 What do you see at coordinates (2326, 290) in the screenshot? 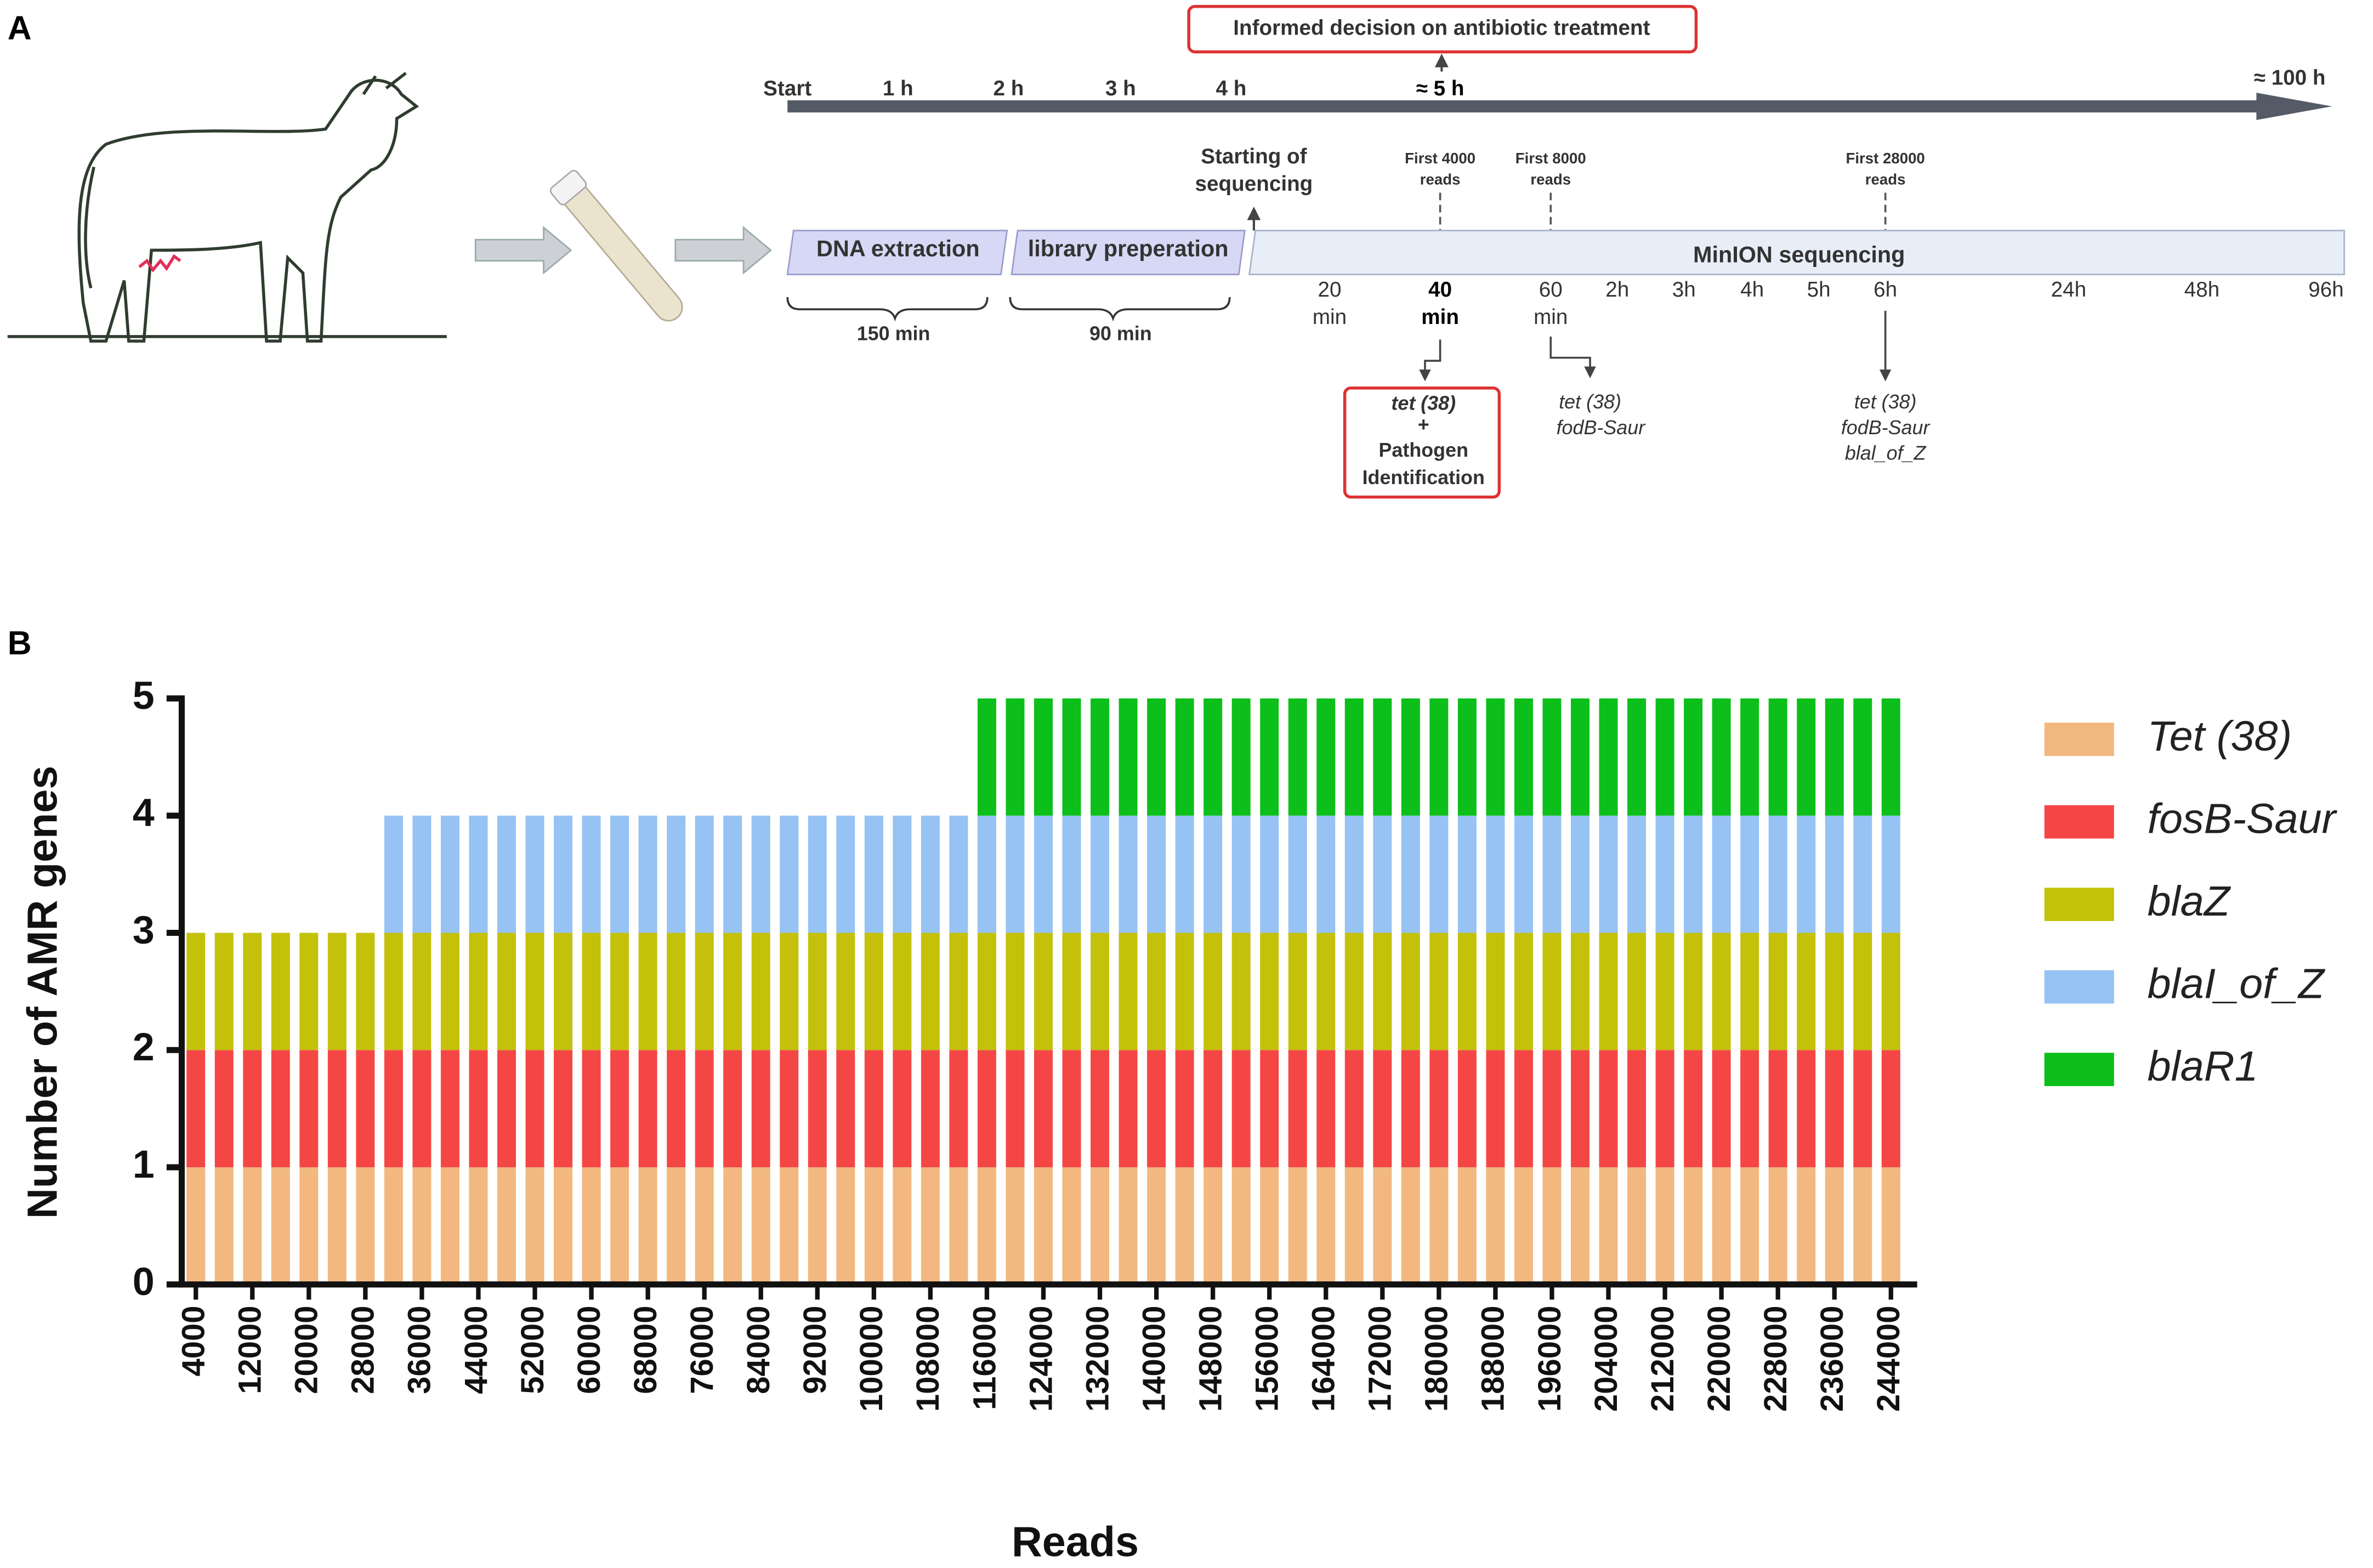
I see `scale-label: 96h` at bounding box center [2326, 290].